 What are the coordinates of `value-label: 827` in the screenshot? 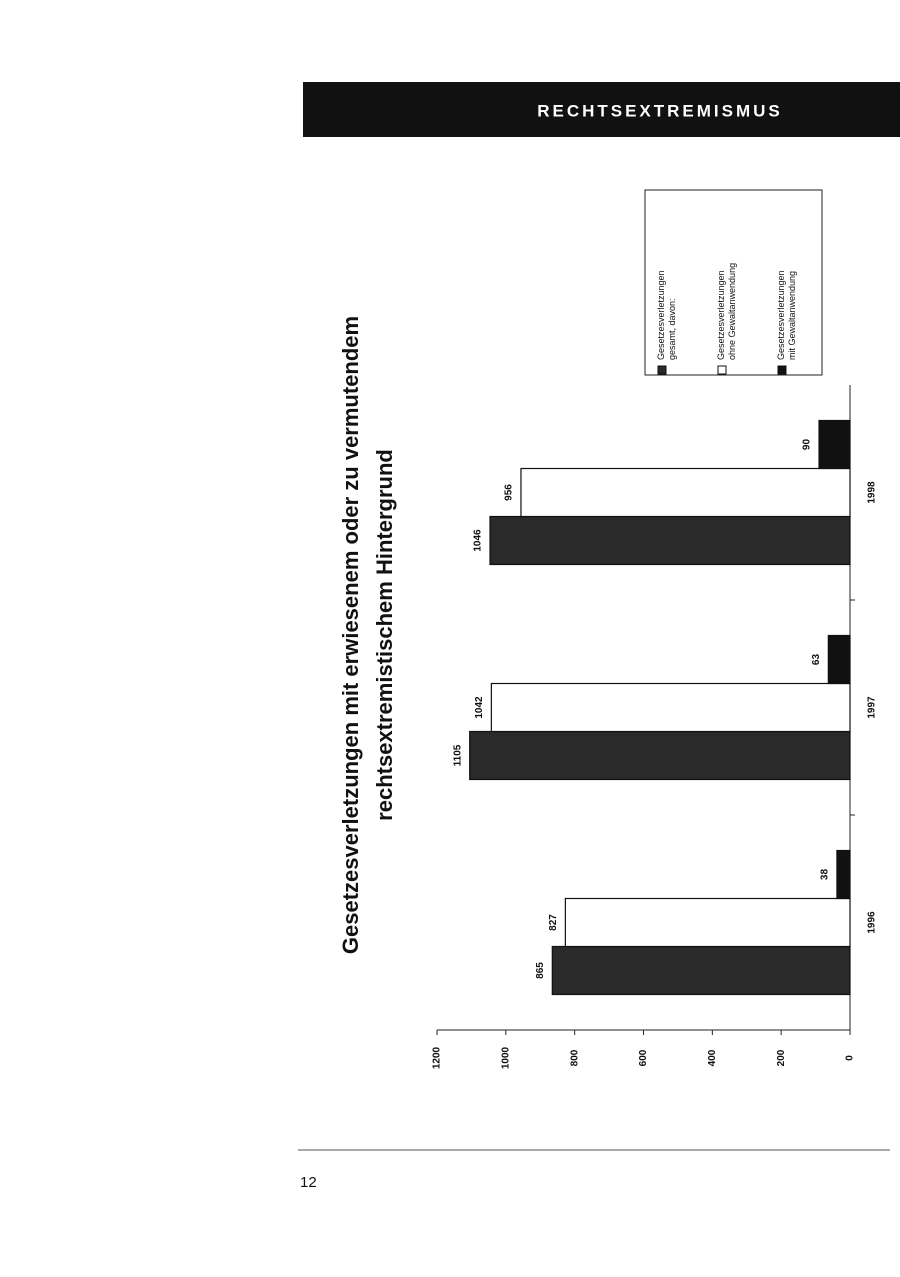 It's located at (553, 922).